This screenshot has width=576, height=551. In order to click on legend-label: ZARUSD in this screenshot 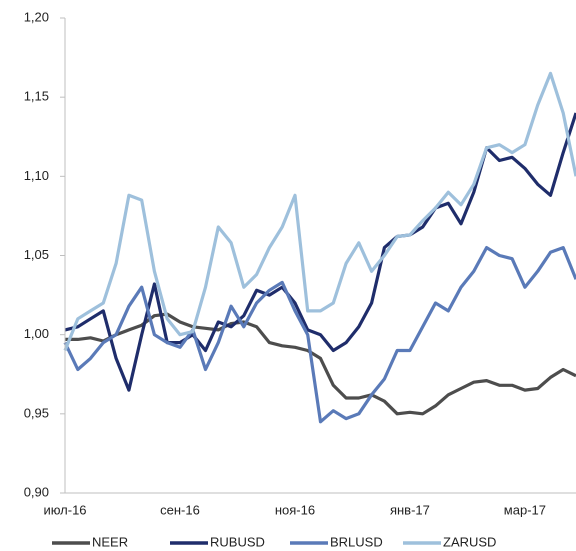, I will do `click(469, 541)`.